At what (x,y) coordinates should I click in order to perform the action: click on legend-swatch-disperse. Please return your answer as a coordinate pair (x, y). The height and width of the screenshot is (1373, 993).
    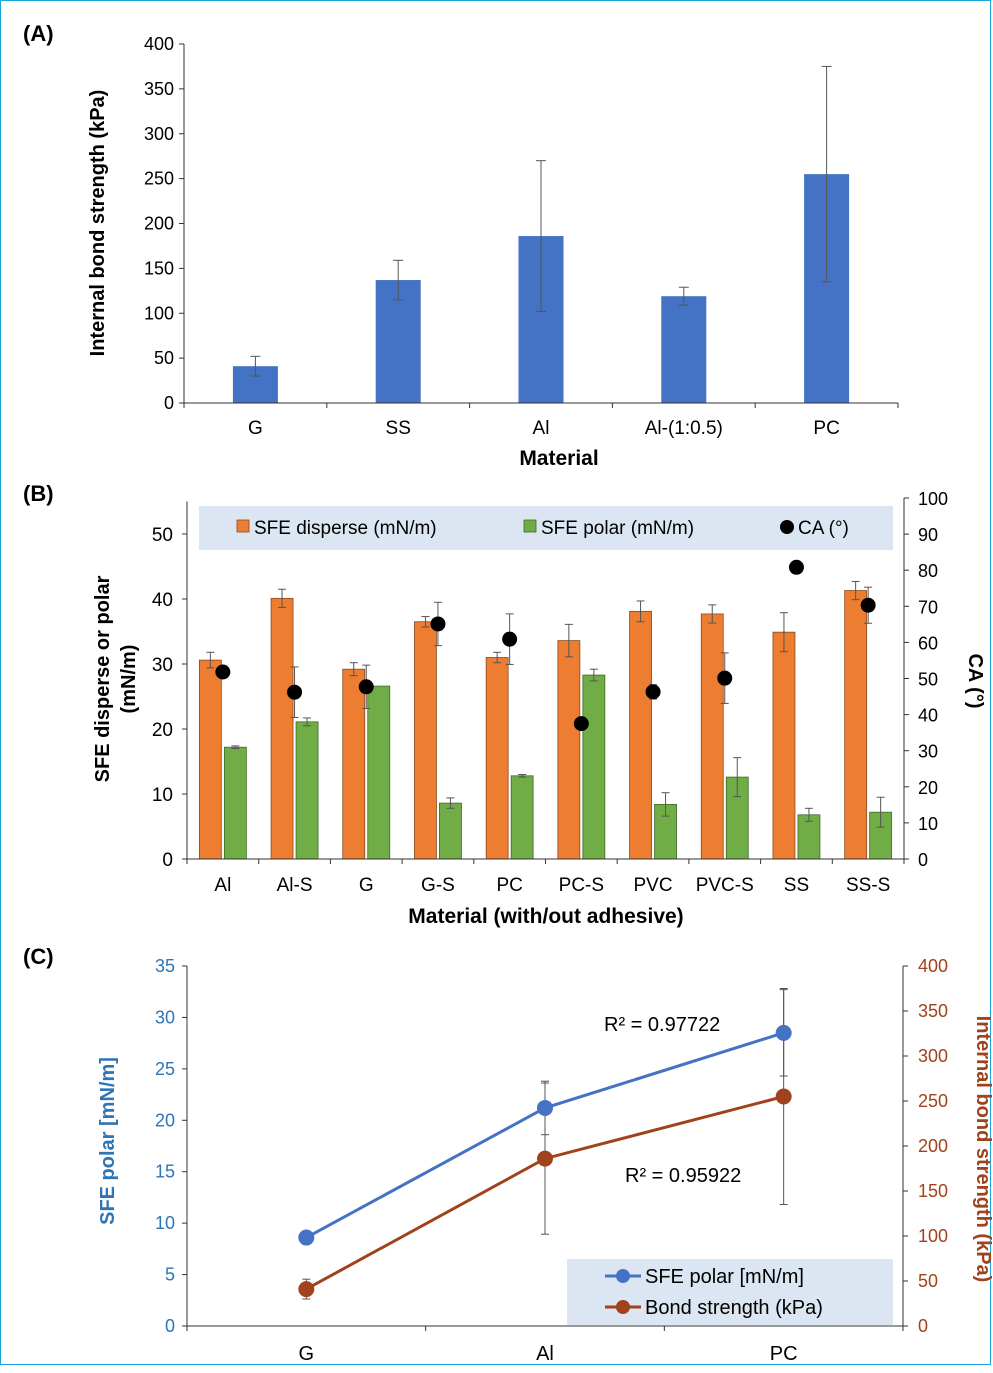
    Looking at the image, I should click on (243, 526).